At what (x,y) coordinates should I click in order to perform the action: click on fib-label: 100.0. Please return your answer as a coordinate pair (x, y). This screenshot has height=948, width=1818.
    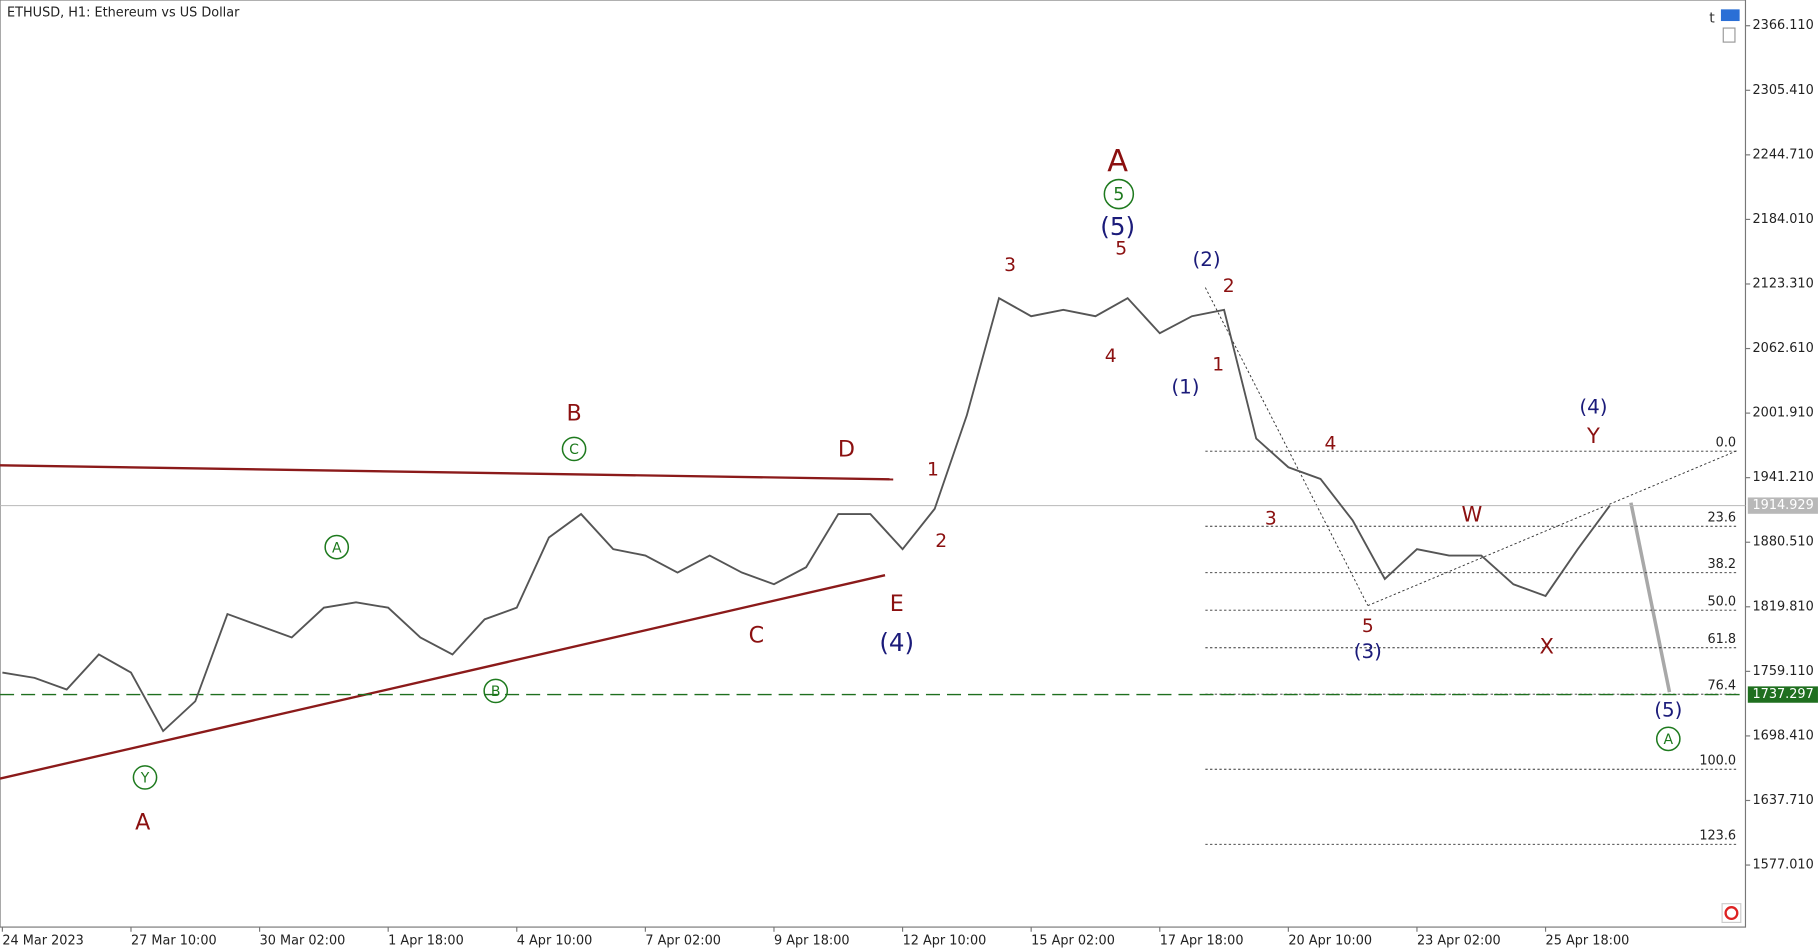
    Looking at the image, I should click on (1717, 761).